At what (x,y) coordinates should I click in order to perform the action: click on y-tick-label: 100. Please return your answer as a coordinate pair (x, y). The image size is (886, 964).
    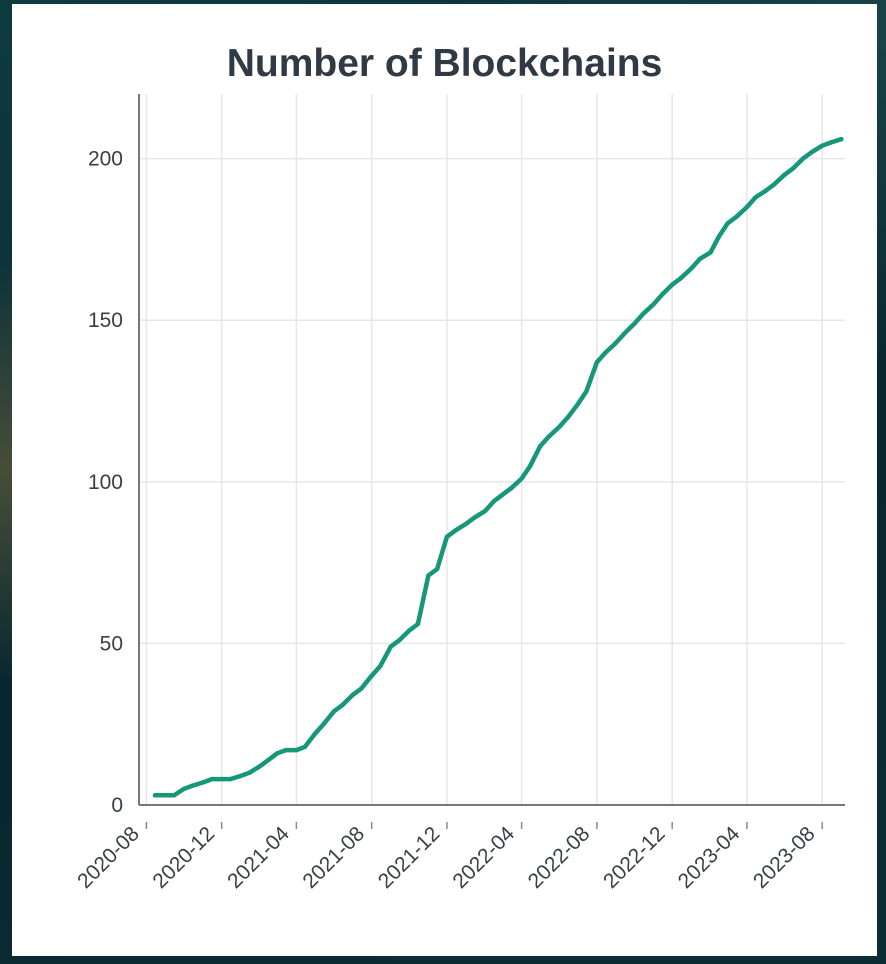
    Looking at the image, I should click on (105, 482).